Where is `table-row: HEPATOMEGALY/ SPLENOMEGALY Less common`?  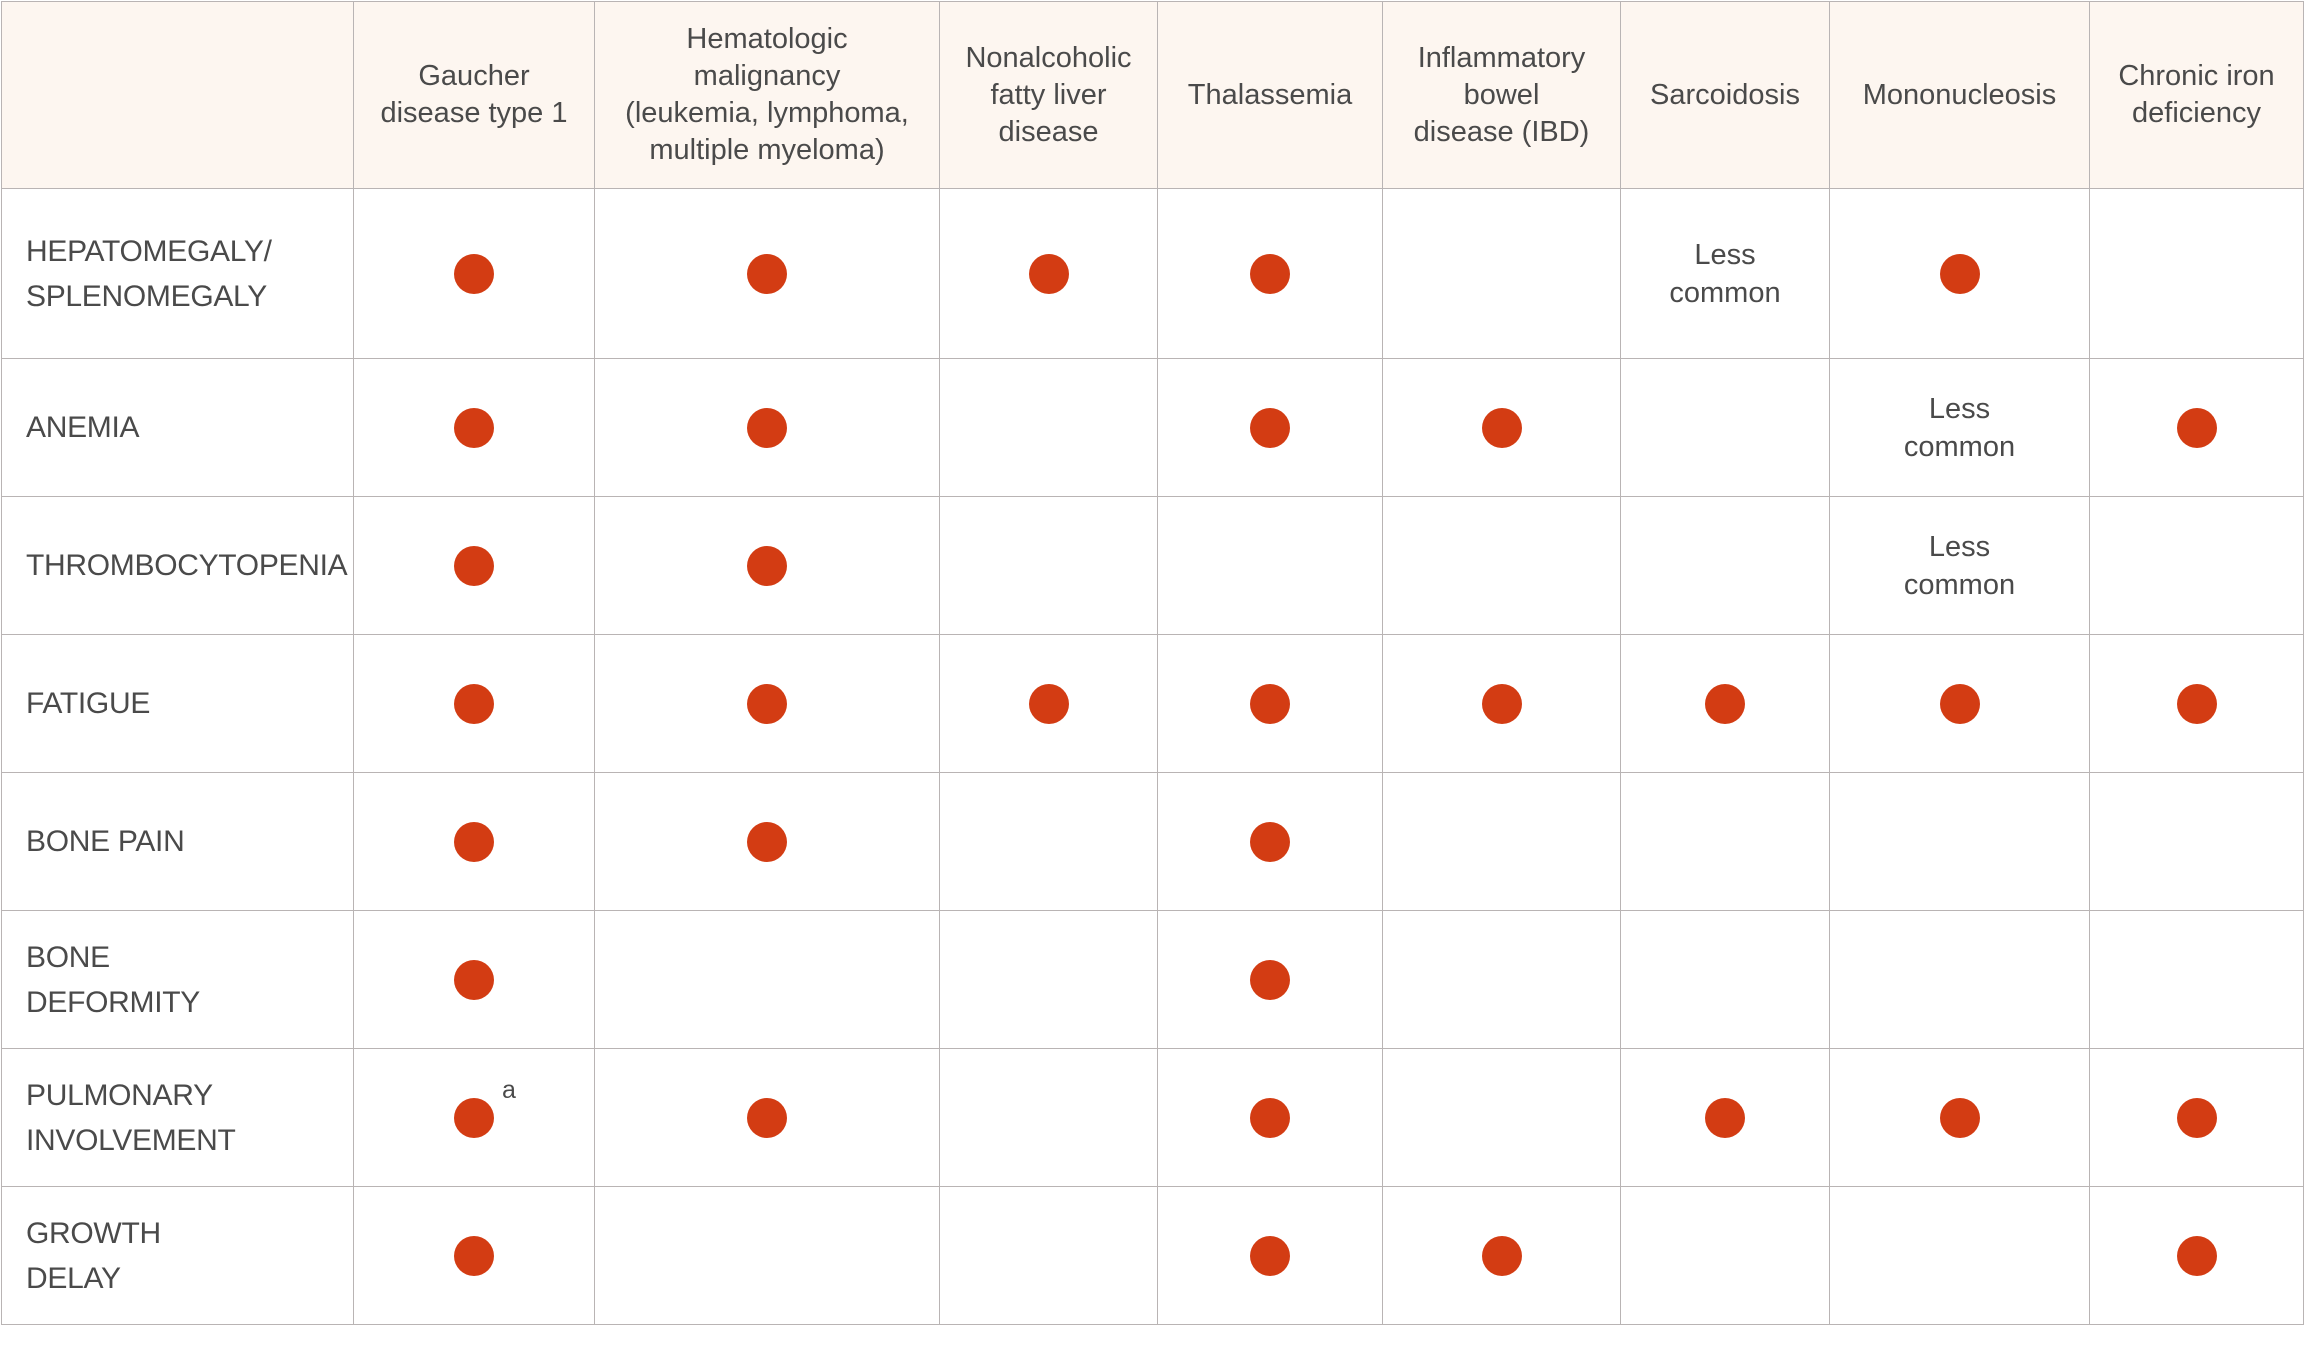 table-row: HEPATOMEGALY/ SPLENOMEGALY Less common is located at coordinates (1152, 273).